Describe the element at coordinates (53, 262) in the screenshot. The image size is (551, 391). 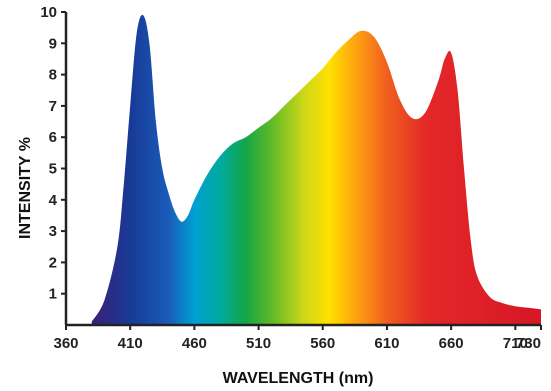
I see `y-tick-label: 2` at that location.